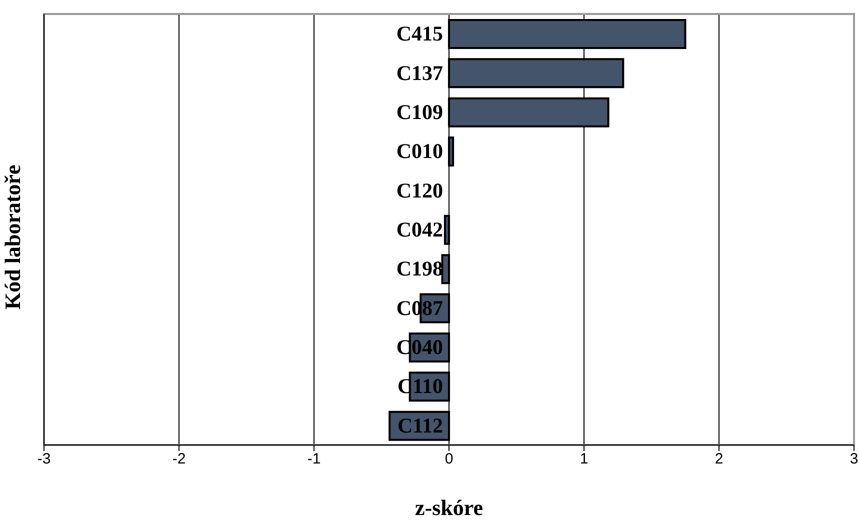 The height and width of the screenshot is (527, 859). Describe the element at coordinates (12, 237) in the screenshot. I see `y-axis-title: Kód laboratoře` at that location.